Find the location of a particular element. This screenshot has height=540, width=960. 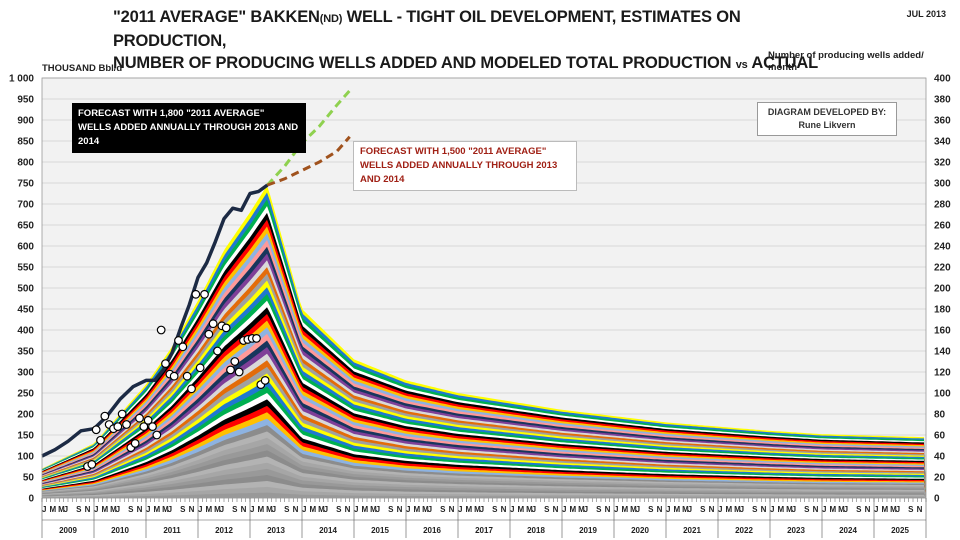

y2-tick-label: 80 is located at coordinates (940, 415).